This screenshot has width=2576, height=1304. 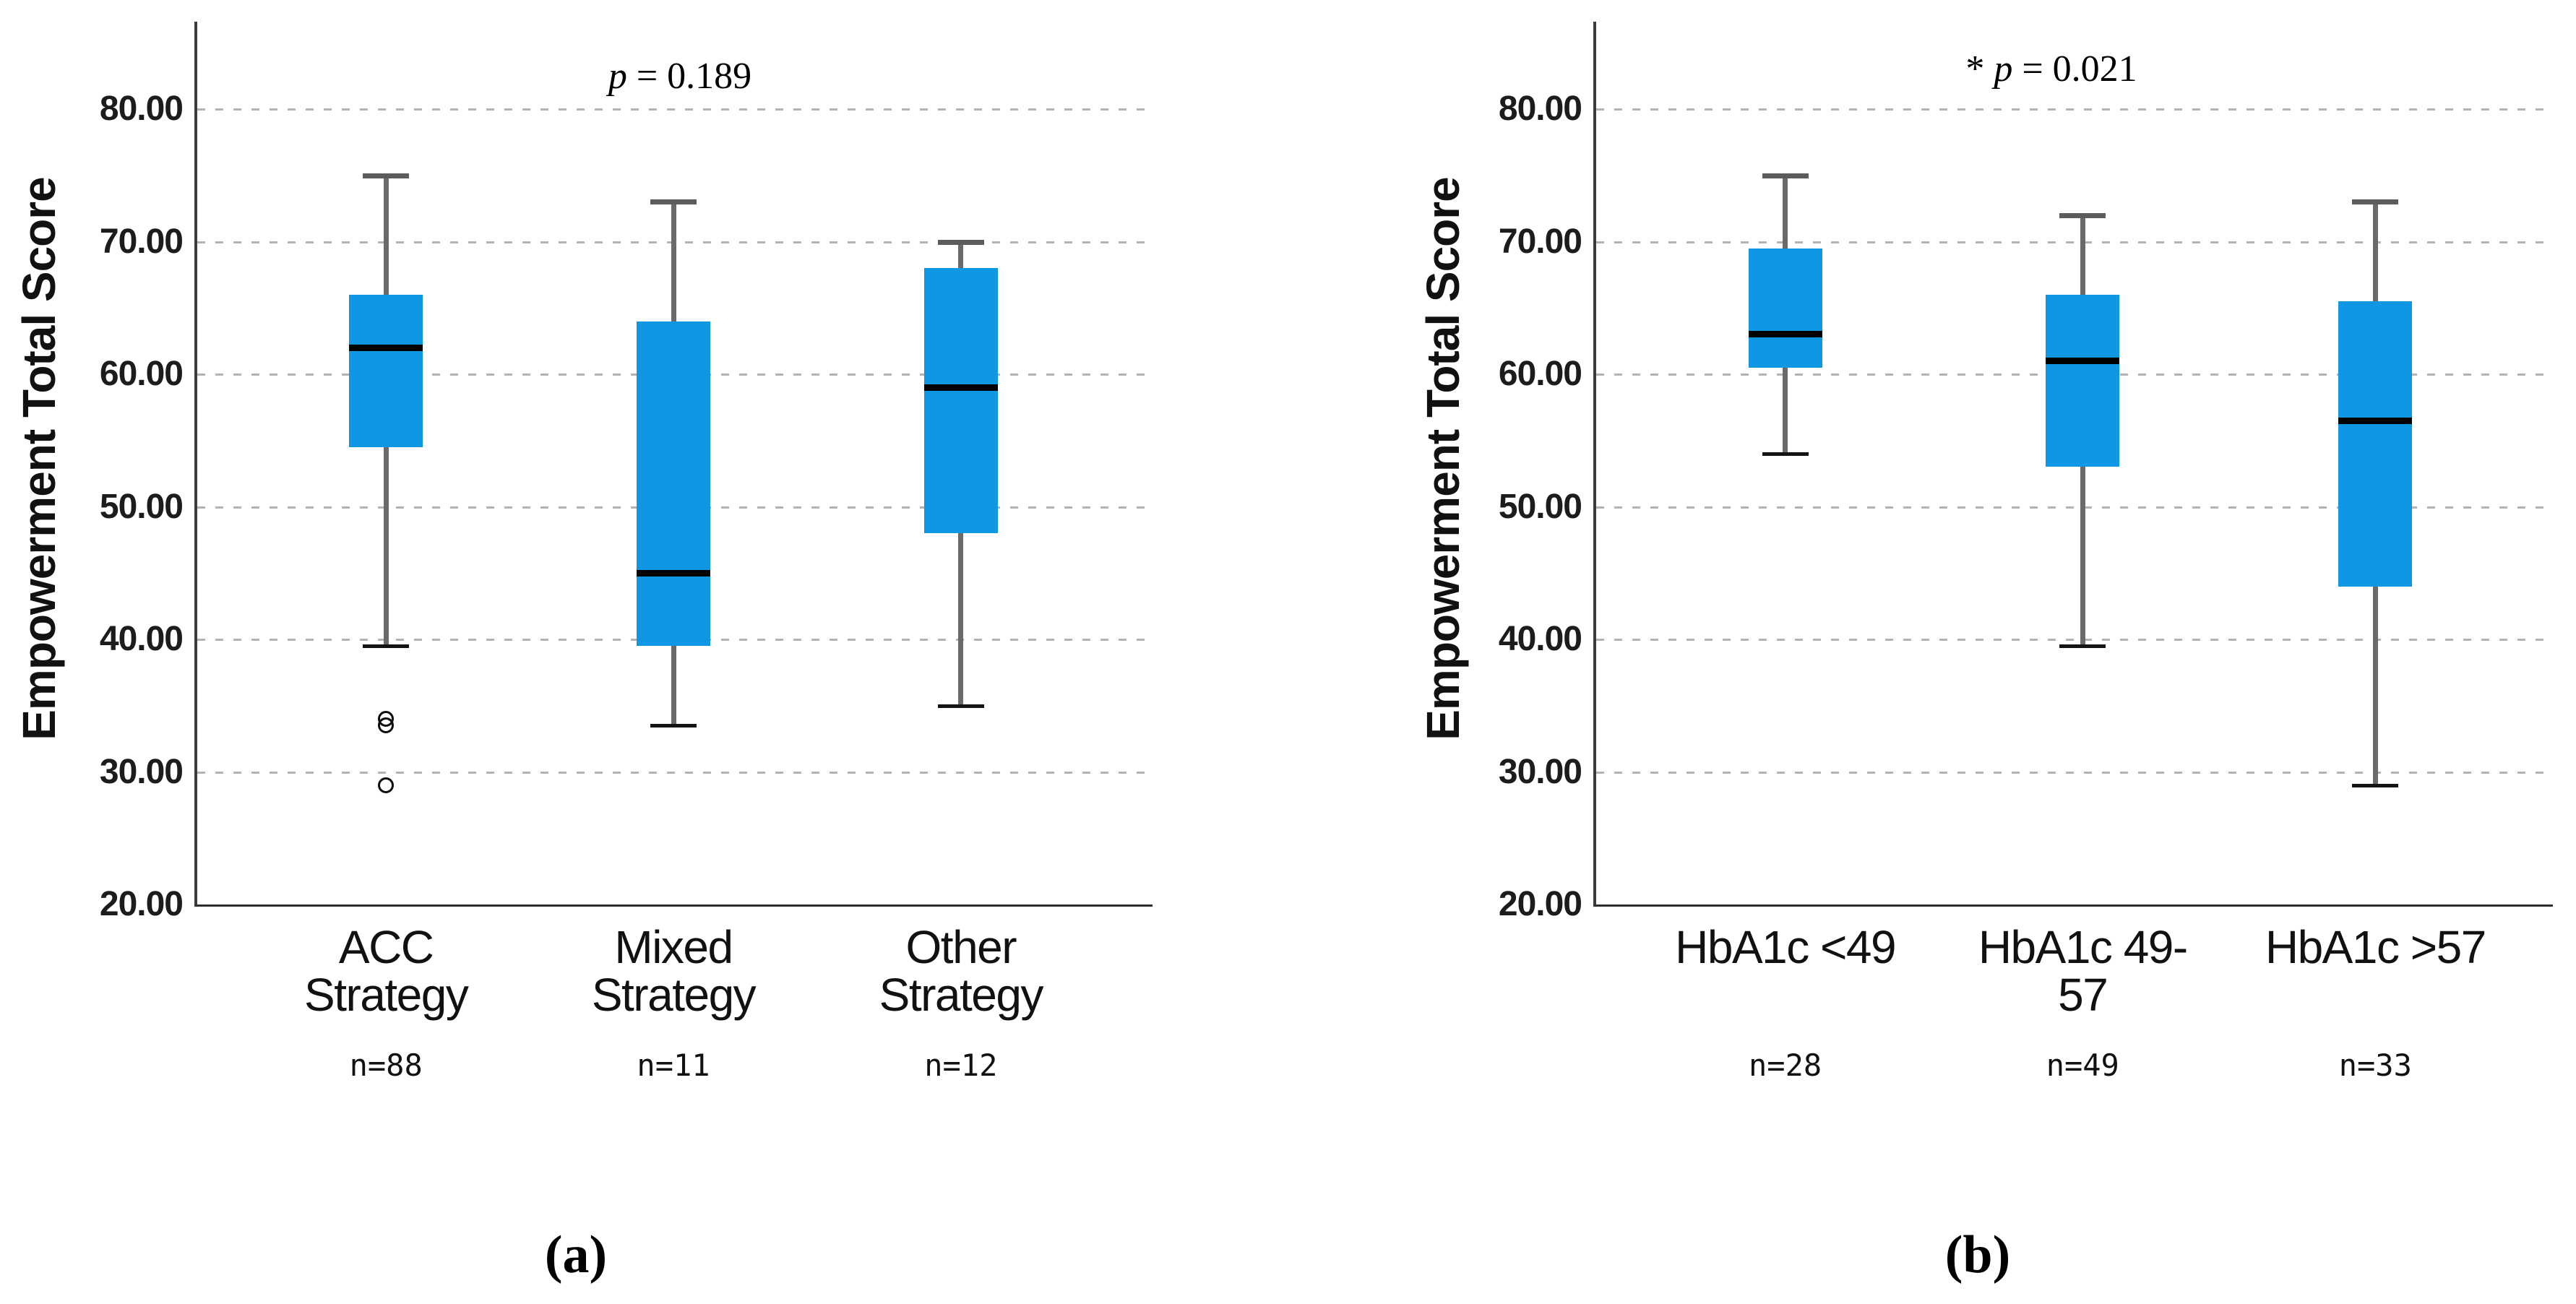 I want to click on sample-size-label: n=11, so click(x=673, y=1065).